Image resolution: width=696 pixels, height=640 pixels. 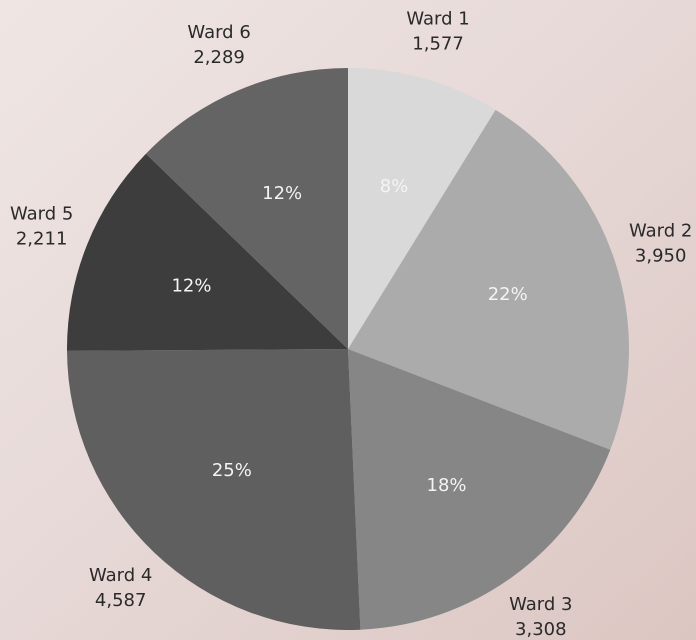 What do you see at coordinates (121, 600) in the screenshot?
I see `value-label: 4,587` at bounding box center [121, 600].